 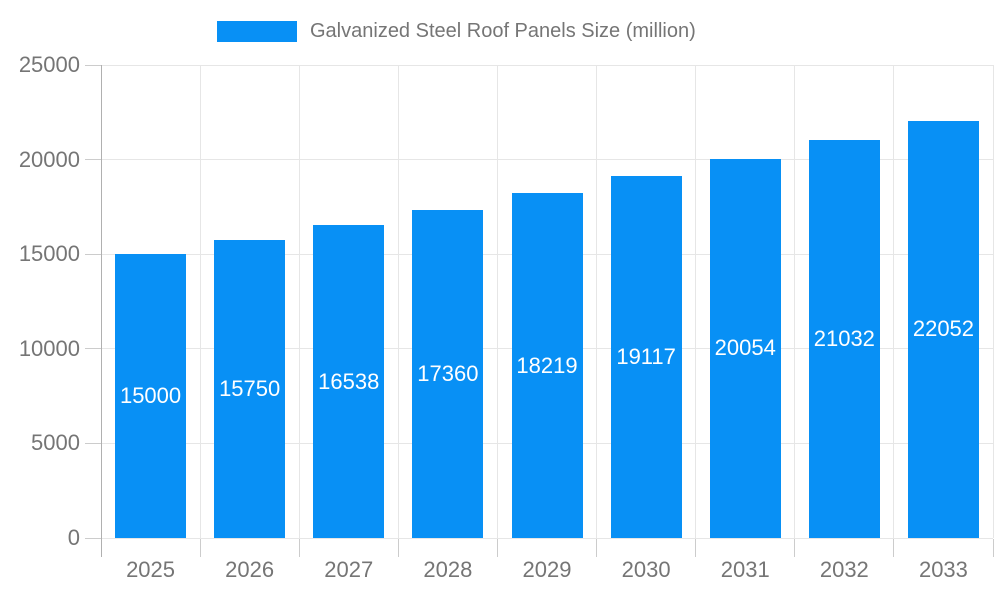 What do you see at coordinates (547, 569) in the screenshot?
I see `x-axis-label: 2029` at bounding box center [547, 569].